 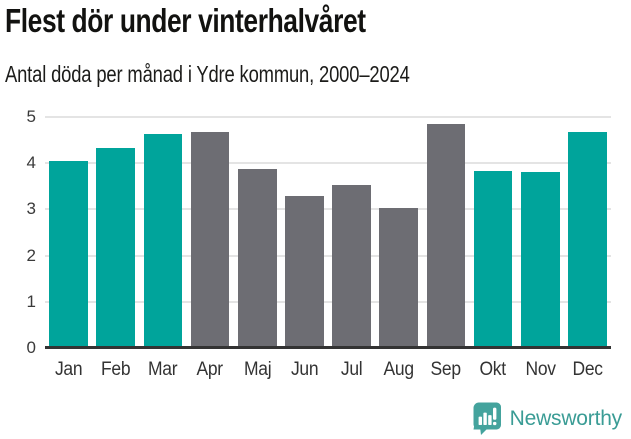 I want to click on bar-jun, so click(x=304, y=272).